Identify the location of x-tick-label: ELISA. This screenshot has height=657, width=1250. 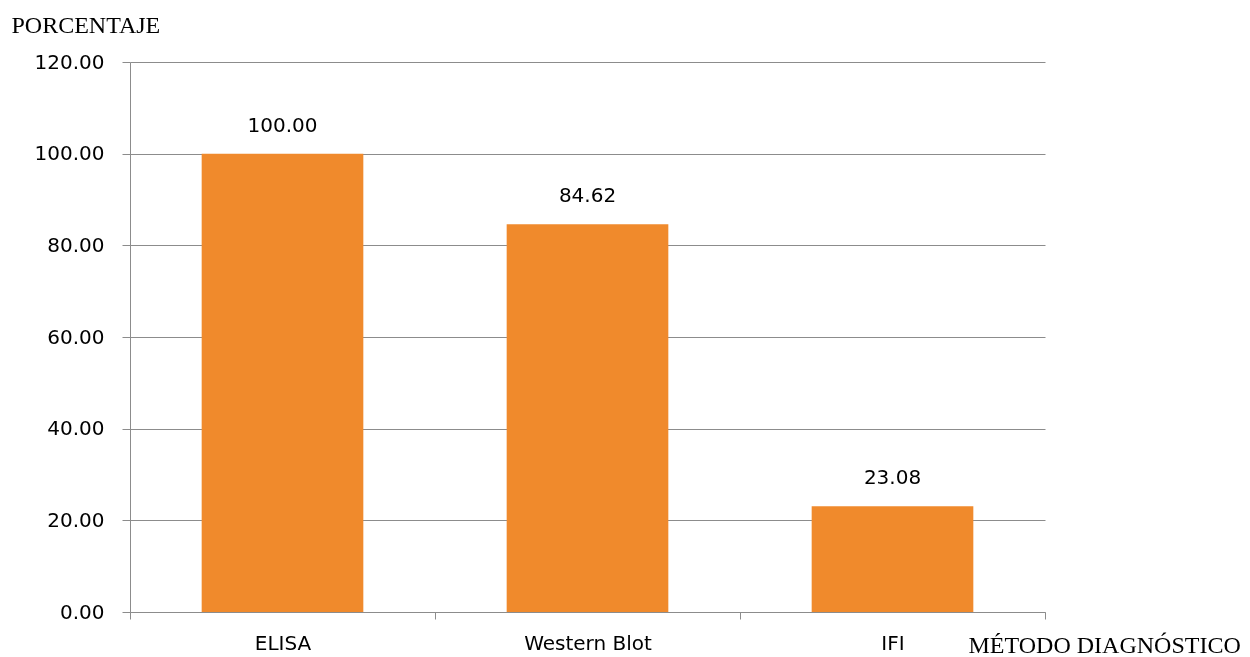
(283, 642).